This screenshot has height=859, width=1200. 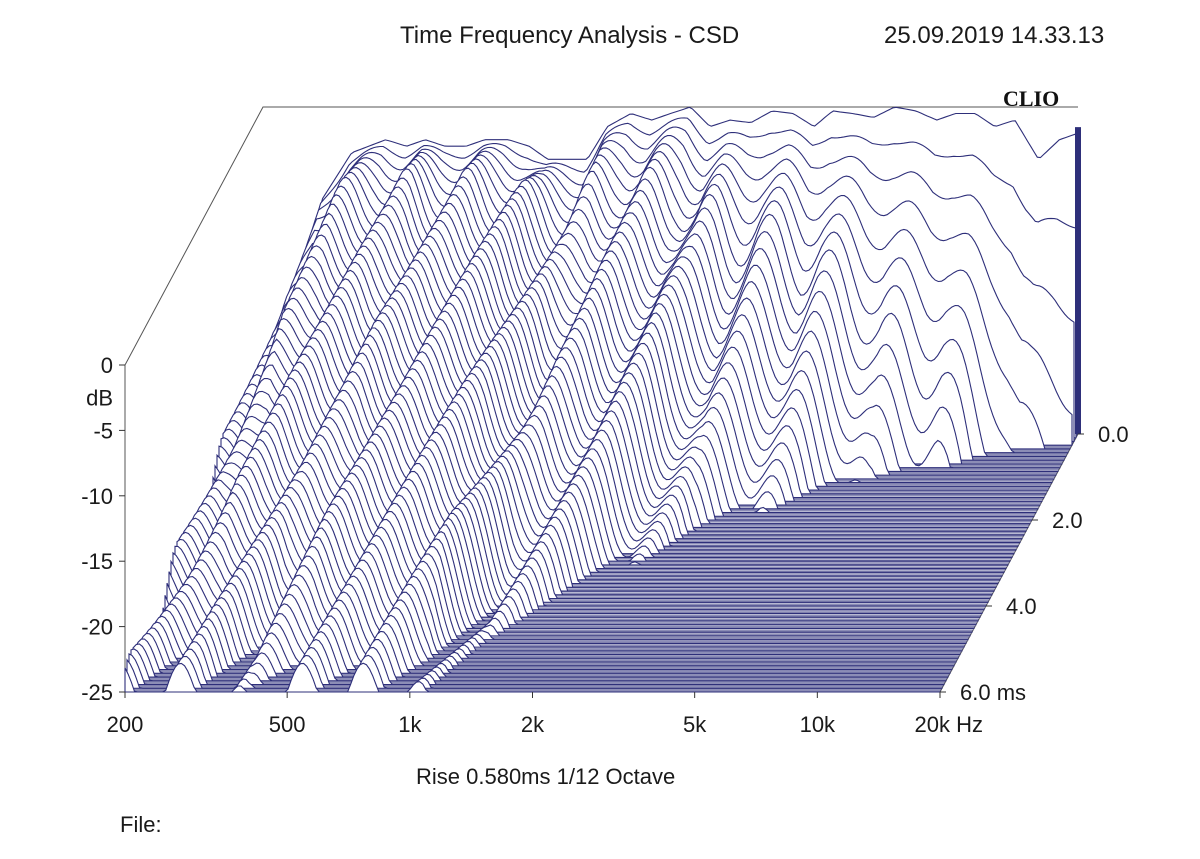 I want to click on file-label: File:, so click(x=141, y=824).